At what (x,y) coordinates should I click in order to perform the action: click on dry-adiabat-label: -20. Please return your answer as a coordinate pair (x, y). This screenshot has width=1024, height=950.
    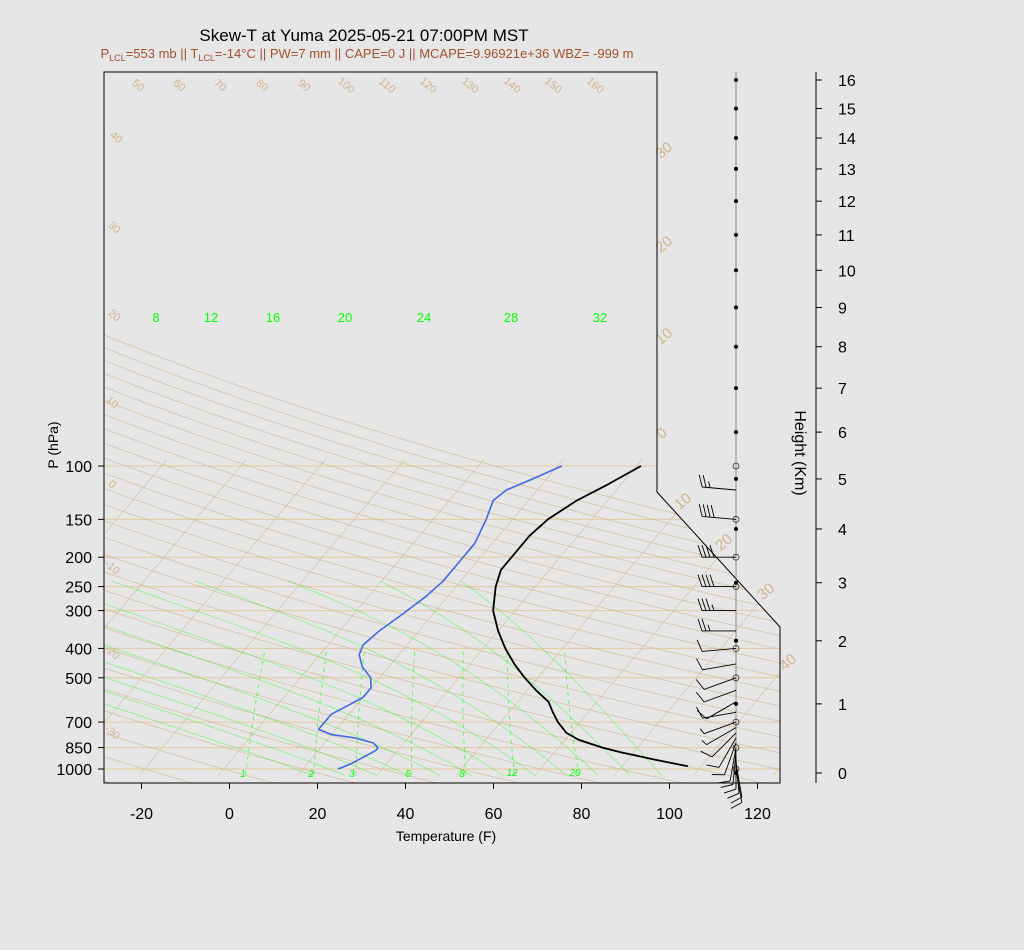
    Looking at the image, I should click on (112, 652).